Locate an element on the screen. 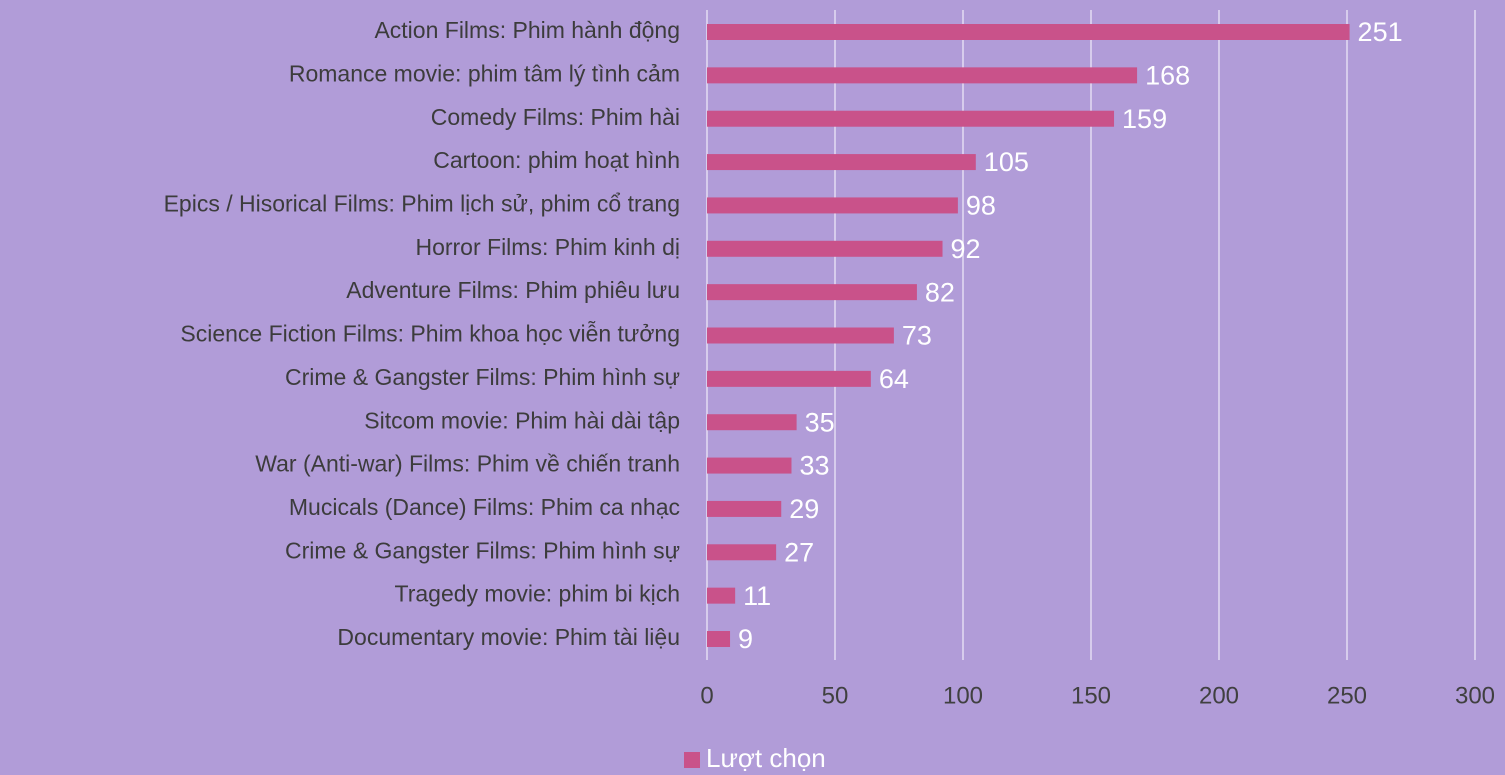 The image size is (1505, 775). legend-swatch is located at coordinates (692, 760).